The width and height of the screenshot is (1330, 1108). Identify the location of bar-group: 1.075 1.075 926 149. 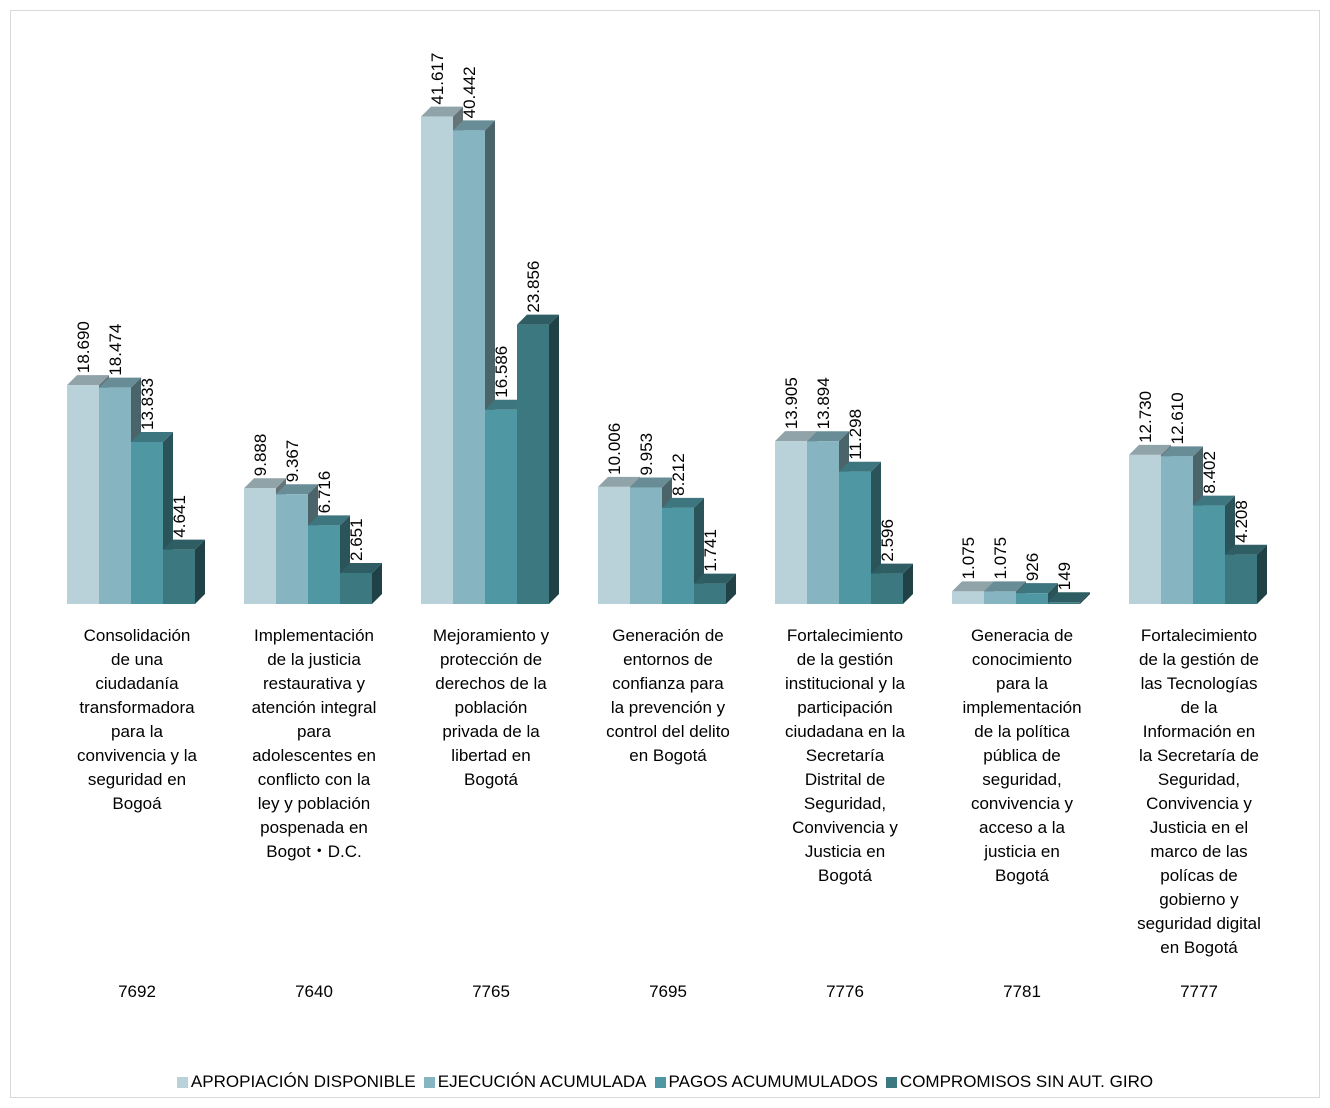
(1021, 570).